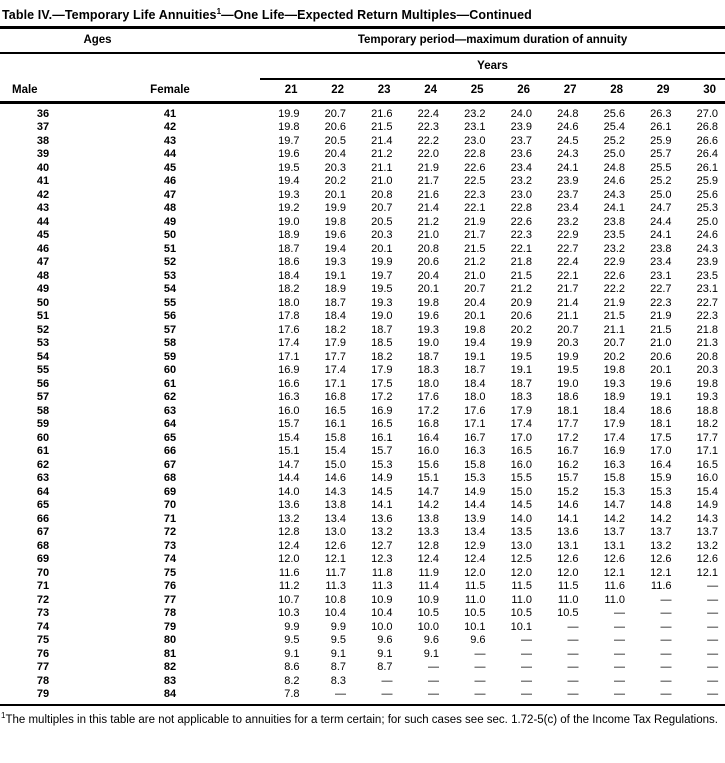 Image resolution: width=725 pixels, height=763 pixels. What do you see at coordinates (521, 626) in the screenshot?
I see `multiple-cell: 10.1` at bounding box center [521, 626].